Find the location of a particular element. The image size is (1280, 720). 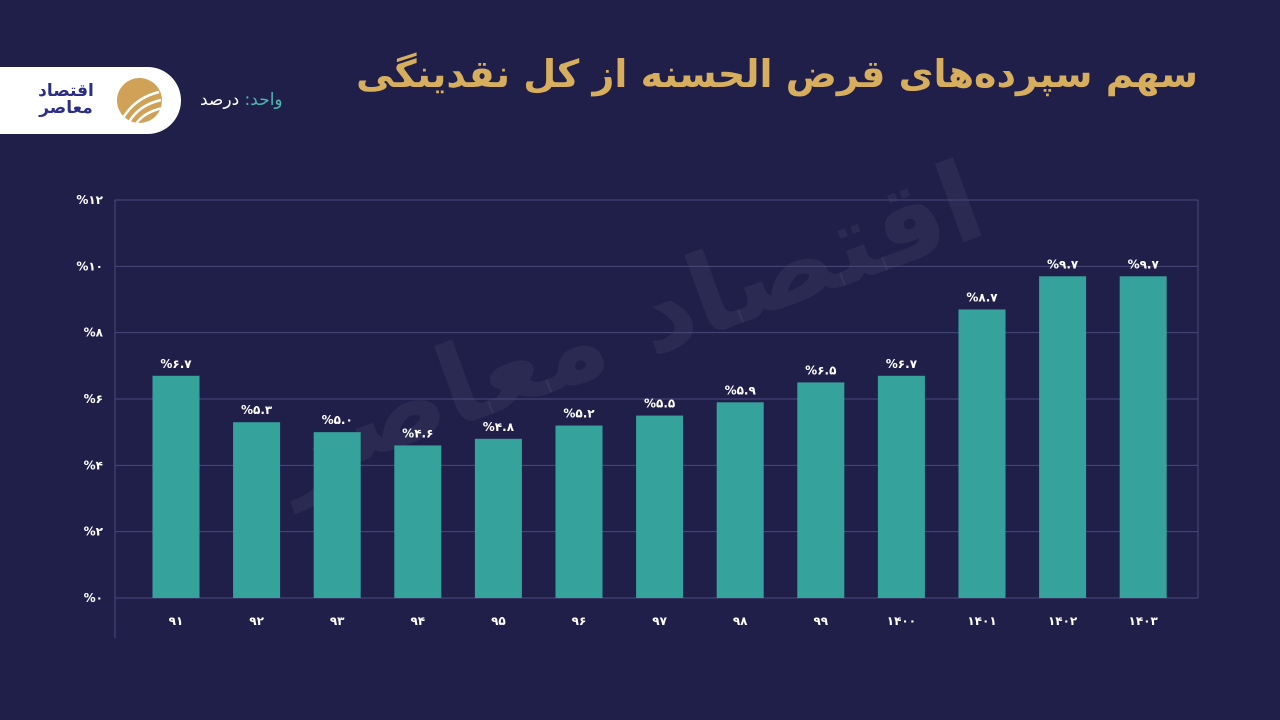

data-label: %۴.۸ is located at coordinates (499, 427).